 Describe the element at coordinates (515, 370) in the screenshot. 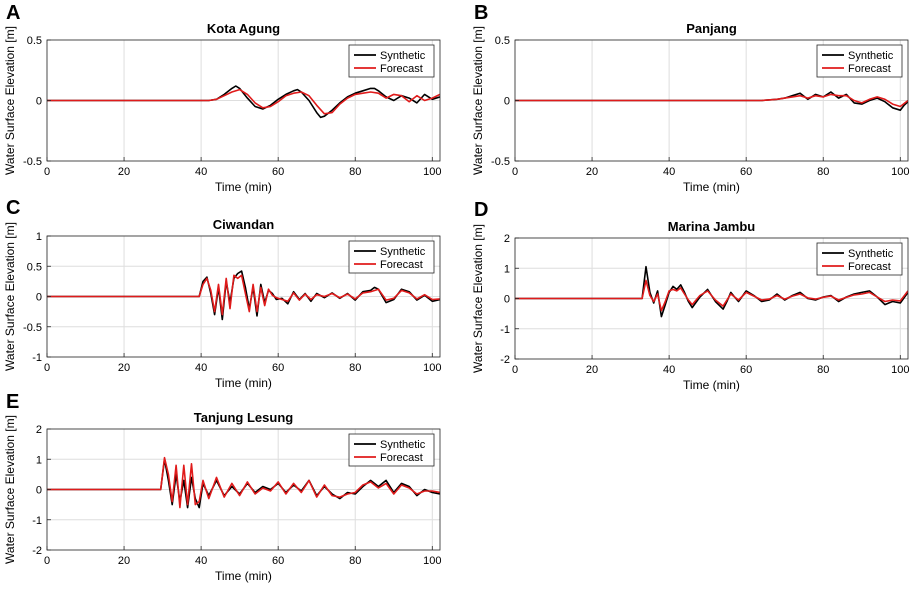

I see `chart-d-x-tick-label-0: 0` at that location.